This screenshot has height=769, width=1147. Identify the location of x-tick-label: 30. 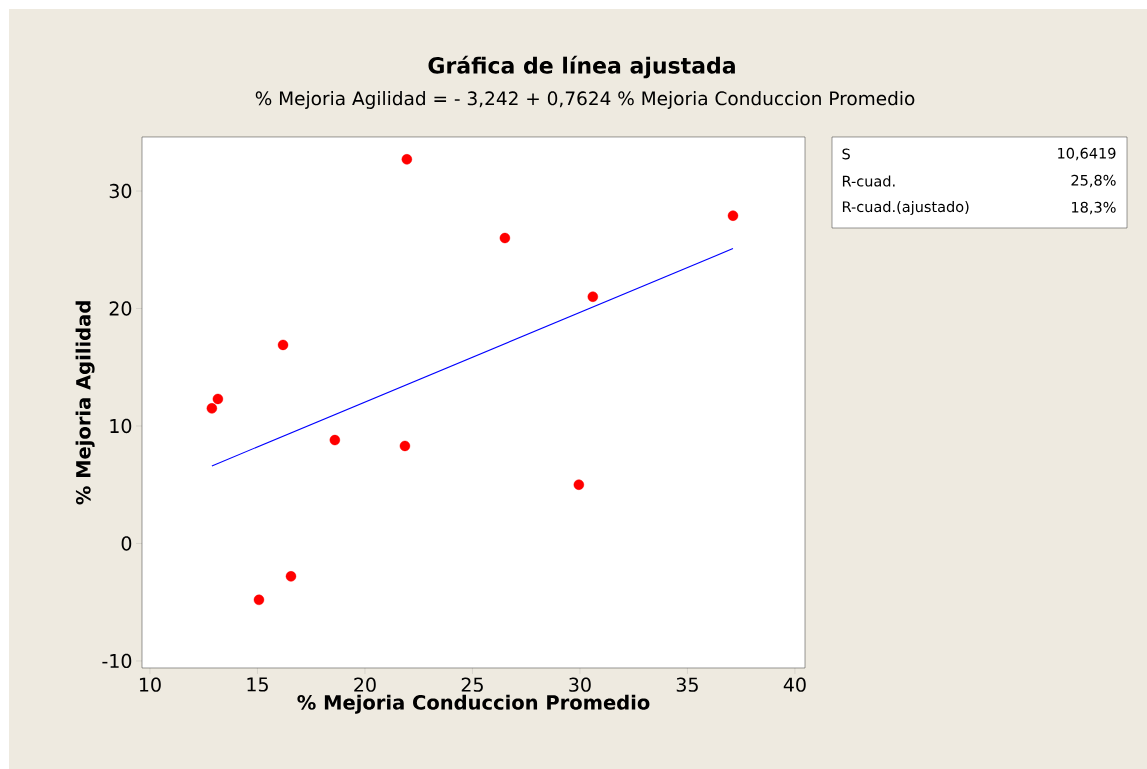
(580, 684).